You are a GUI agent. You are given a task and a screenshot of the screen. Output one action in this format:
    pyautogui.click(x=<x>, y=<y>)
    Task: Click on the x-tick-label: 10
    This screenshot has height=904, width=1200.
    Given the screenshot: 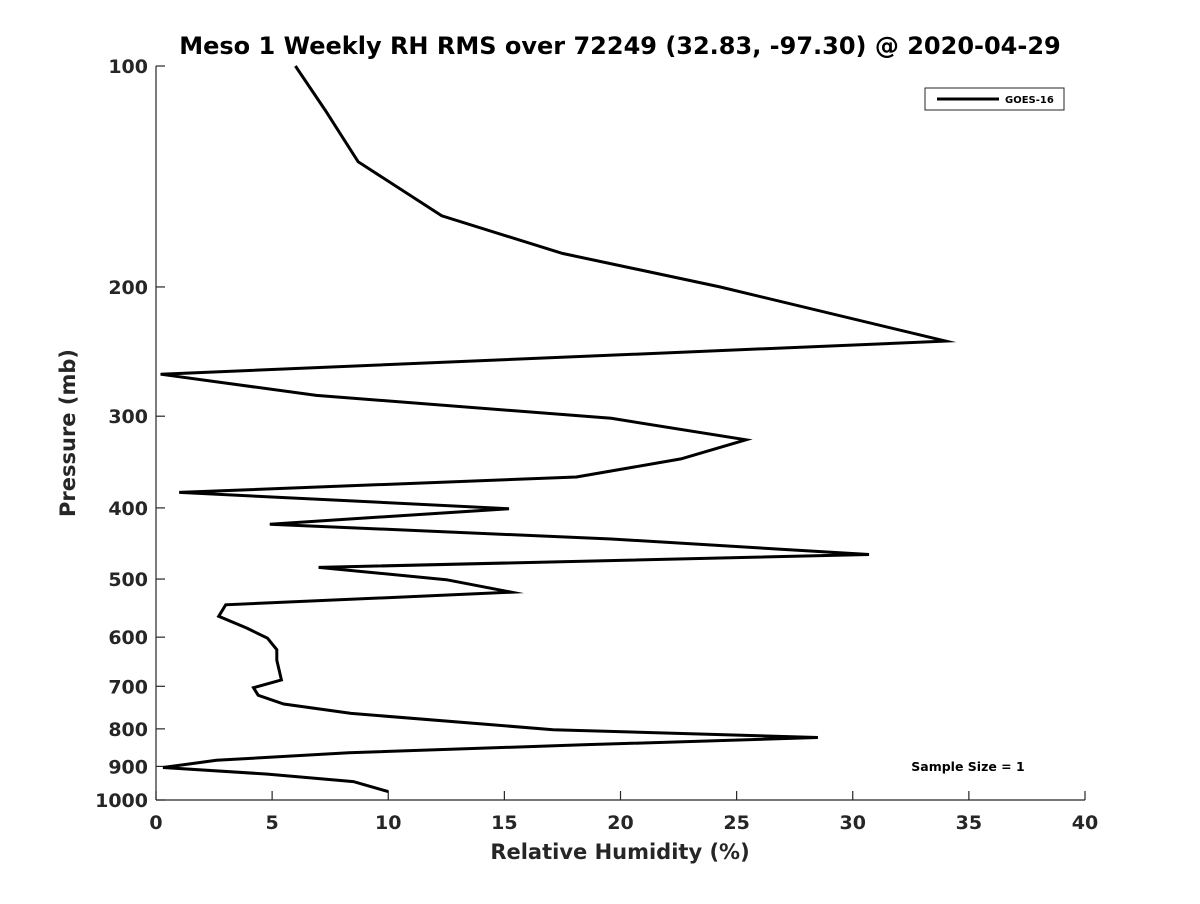 What is the action you would take?
    pyautogui.click(x=388, y=823)
    